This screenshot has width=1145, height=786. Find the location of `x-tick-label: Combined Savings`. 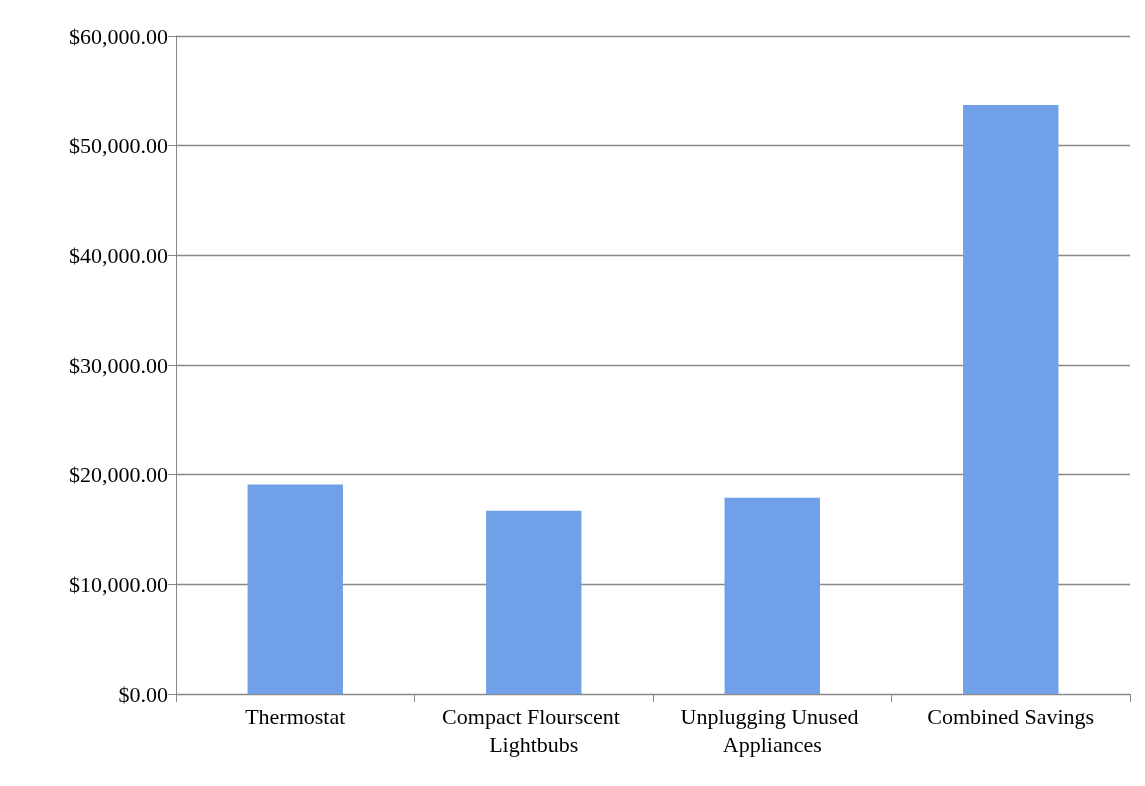

x-tick-label: Combined Savings is located at coordinates (1011, 716).